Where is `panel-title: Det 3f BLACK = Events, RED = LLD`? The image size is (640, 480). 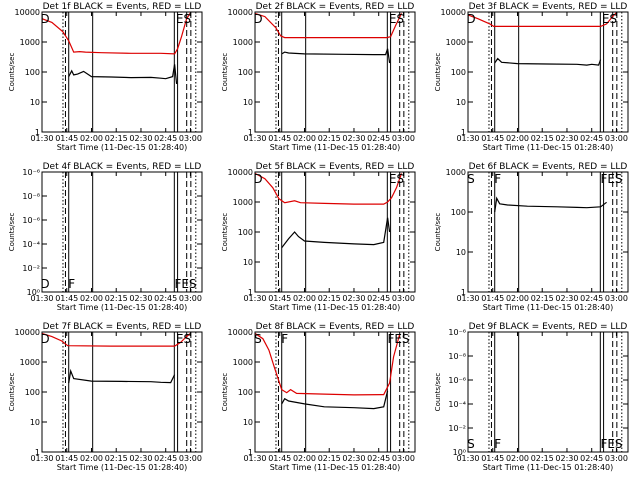 panel-title: Det 3f BLACK = Events, RED = LLD is located at coordinates (548, 7).